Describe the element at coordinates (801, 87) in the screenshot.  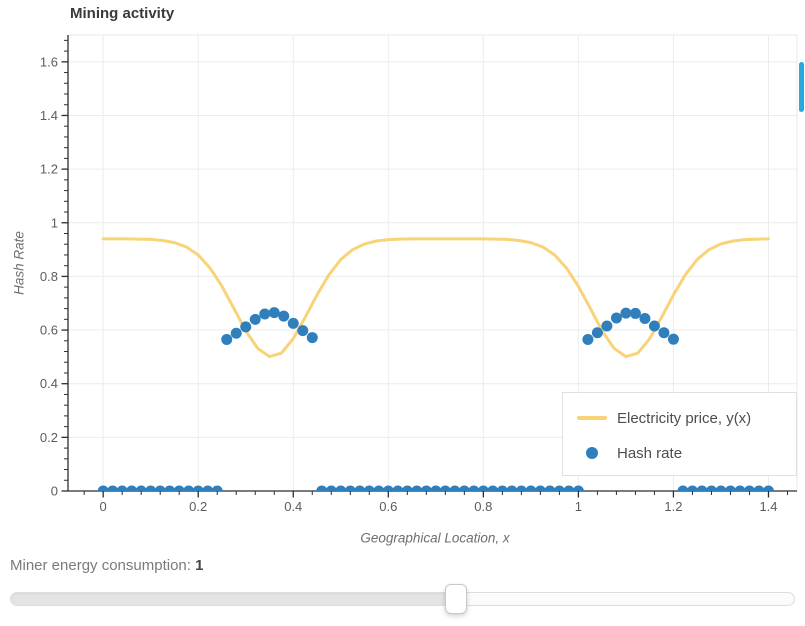
I see `scrollbar-thumb` at that location.